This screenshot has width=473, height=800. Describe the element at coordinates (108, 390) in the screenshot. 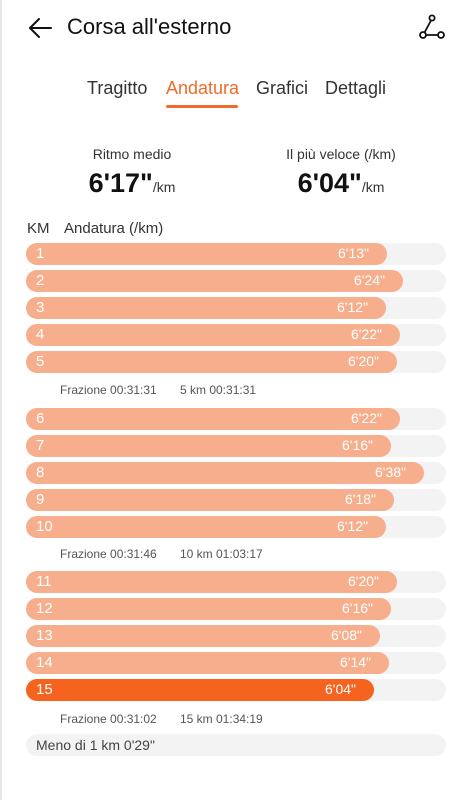

I see `split-fraction: Frazione 00:31:31` at that location.